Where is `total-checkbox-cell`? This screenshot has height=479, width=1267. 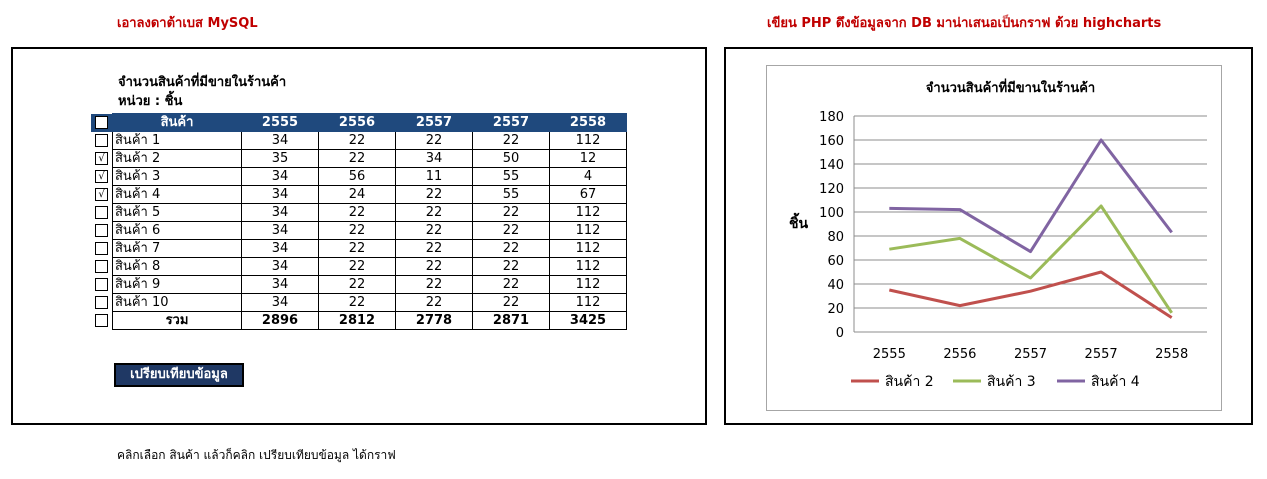
total-checkbox-cell is located at coordinates (102, 321).